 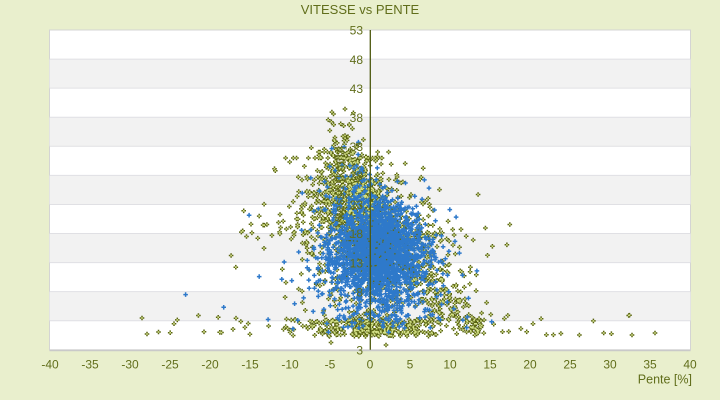 I want to click on svg-text: 35, so click(x=650, y=365).